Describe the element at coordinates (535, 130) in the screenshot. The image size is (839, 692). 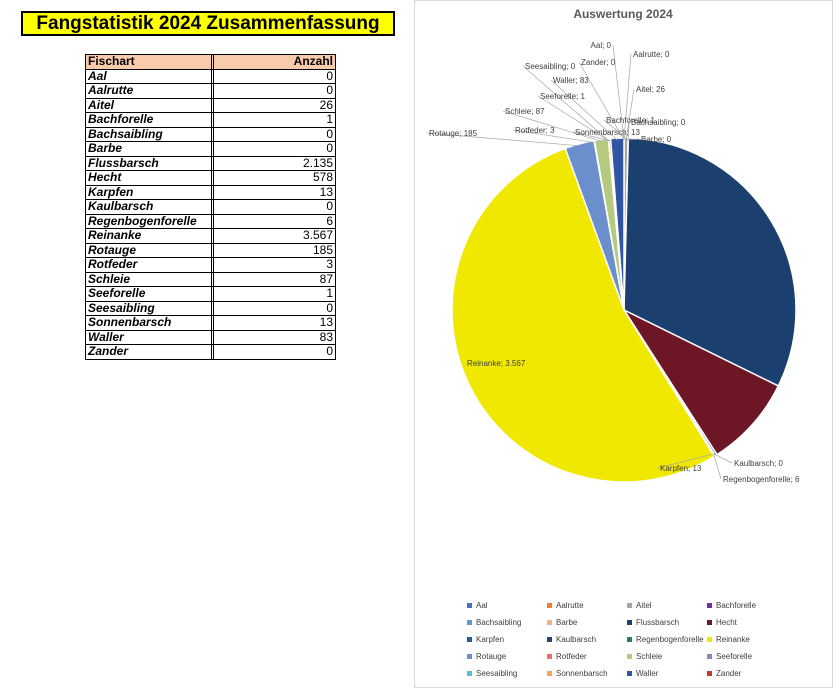
I see `data-label: Rotfeder; 3` at that location.